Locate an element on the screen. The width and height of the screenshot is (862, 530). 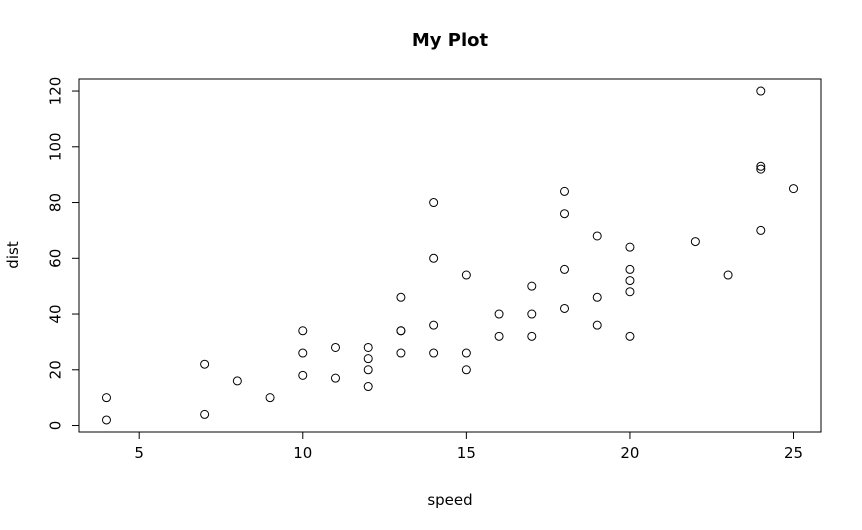
y-tick-label: 20 is located at coordinates (55, 369).